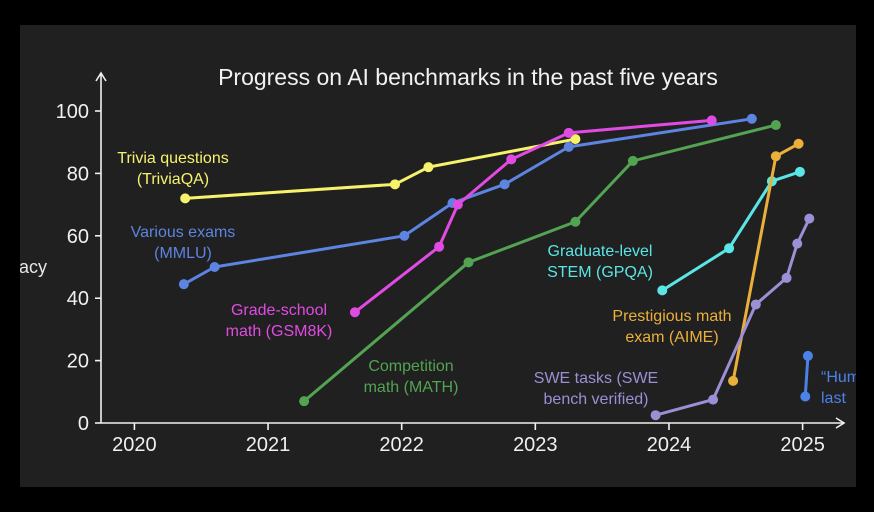  I want to click on y-tick-label: 20, so click(78, 362).